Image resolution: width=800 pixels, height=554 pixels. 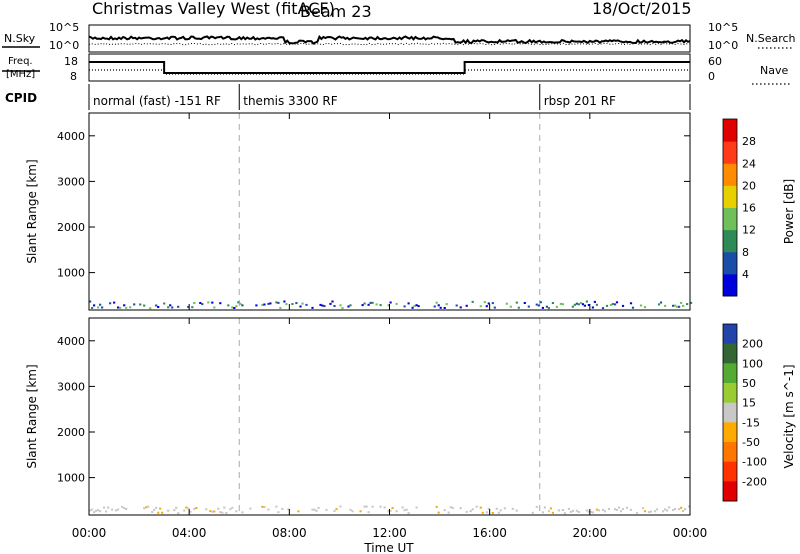 I want to click on colorbar-tick-label: 4, so click(x=745, y=274).